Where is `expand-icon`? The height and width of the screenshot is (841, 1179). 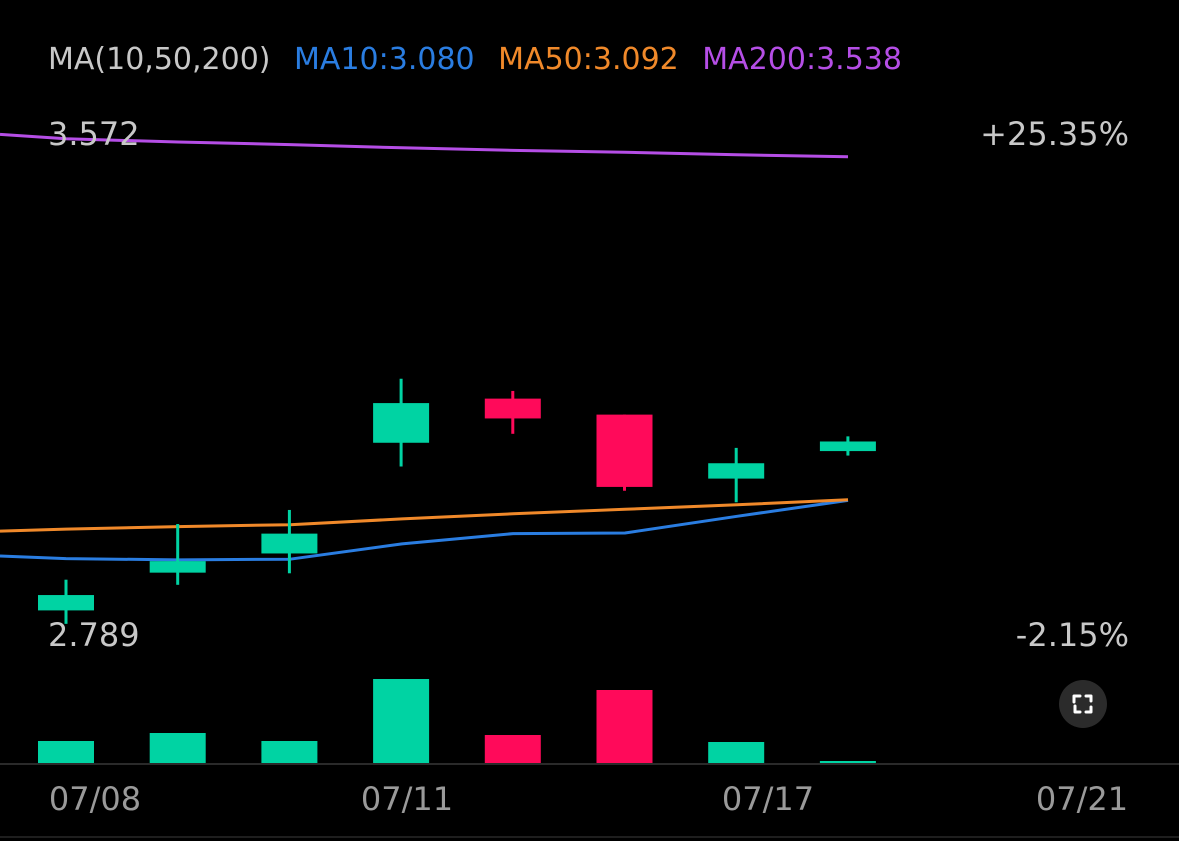
expand-icon is located at coordinates (1082, 704).